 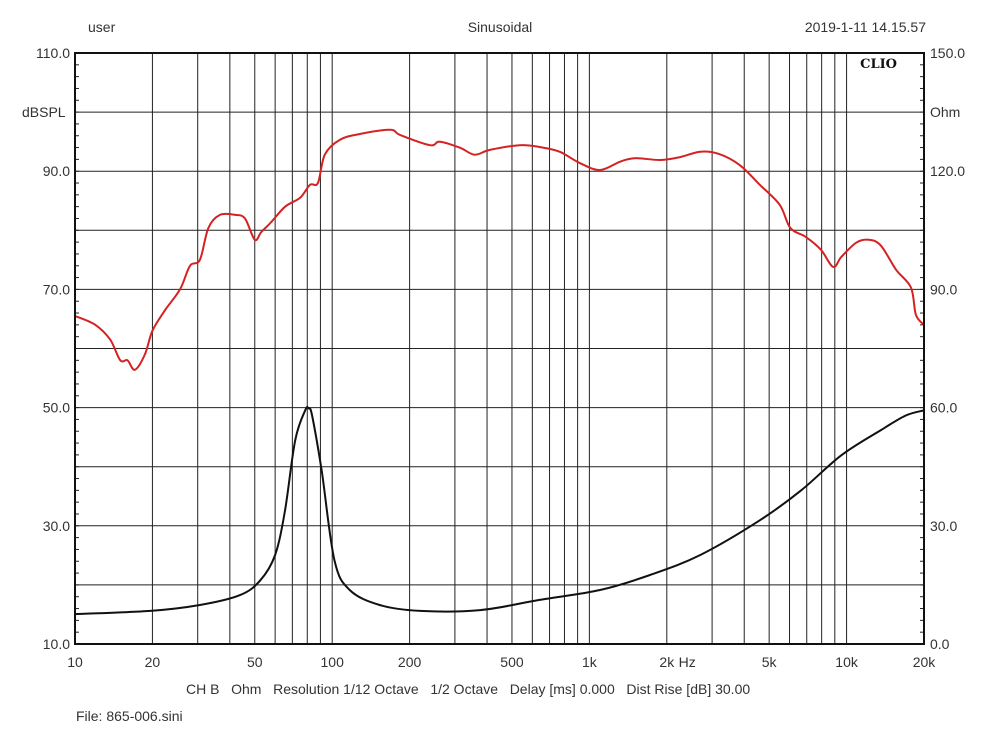 I want to click on x-tick-label: 50, so click(x=255, y=662).